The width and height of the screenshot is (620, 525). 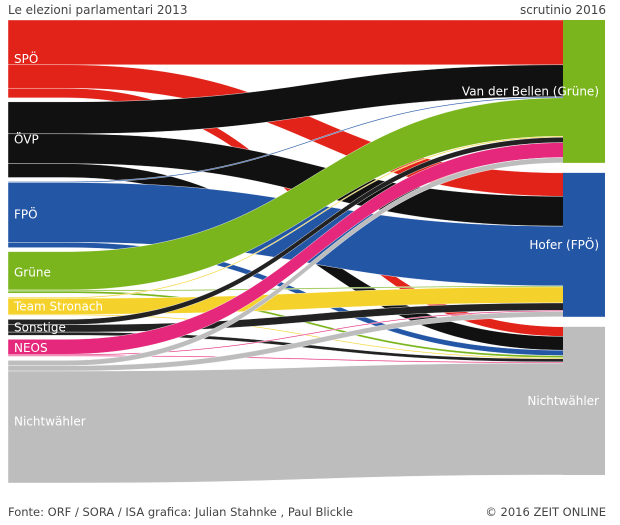 What do you see at coordinates (98, 10) in the screenshot?
I see `chart-subtitle-left: Le elezioni parlamentari 2013` at bounding box center [98, 10].